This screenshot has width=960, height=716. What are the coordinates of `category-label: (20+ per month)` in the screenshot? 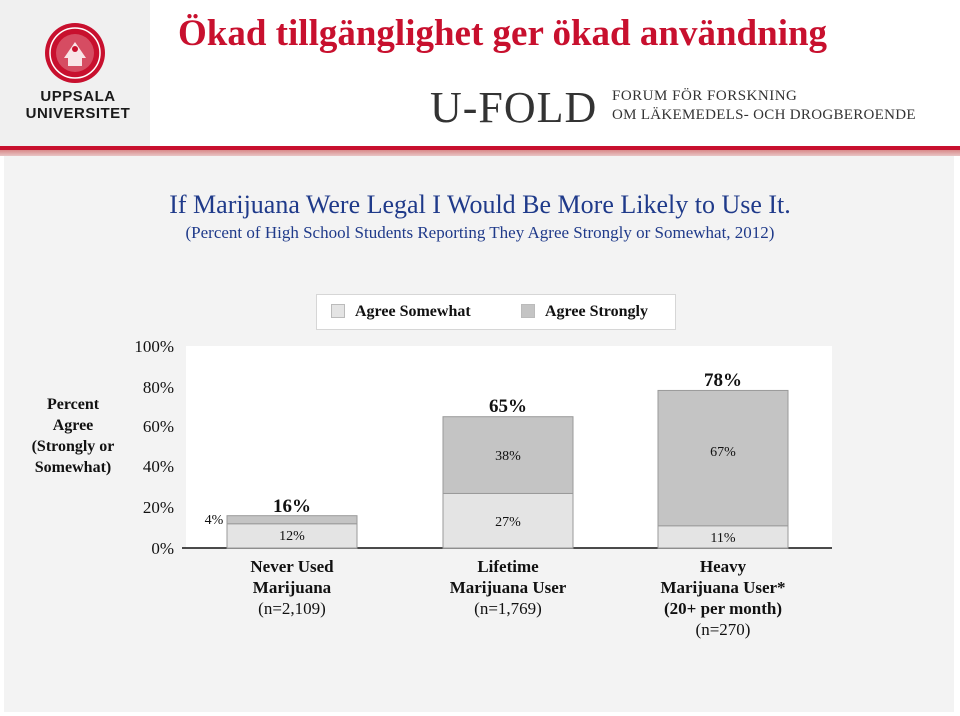 It's located at (723, 608).